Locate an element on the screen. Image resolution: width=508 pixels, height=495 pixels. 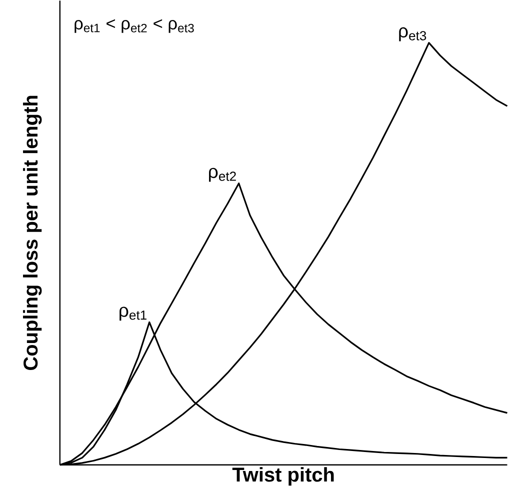
series-label: ρ$_{et1}$ is located at coordinates (133, 313).